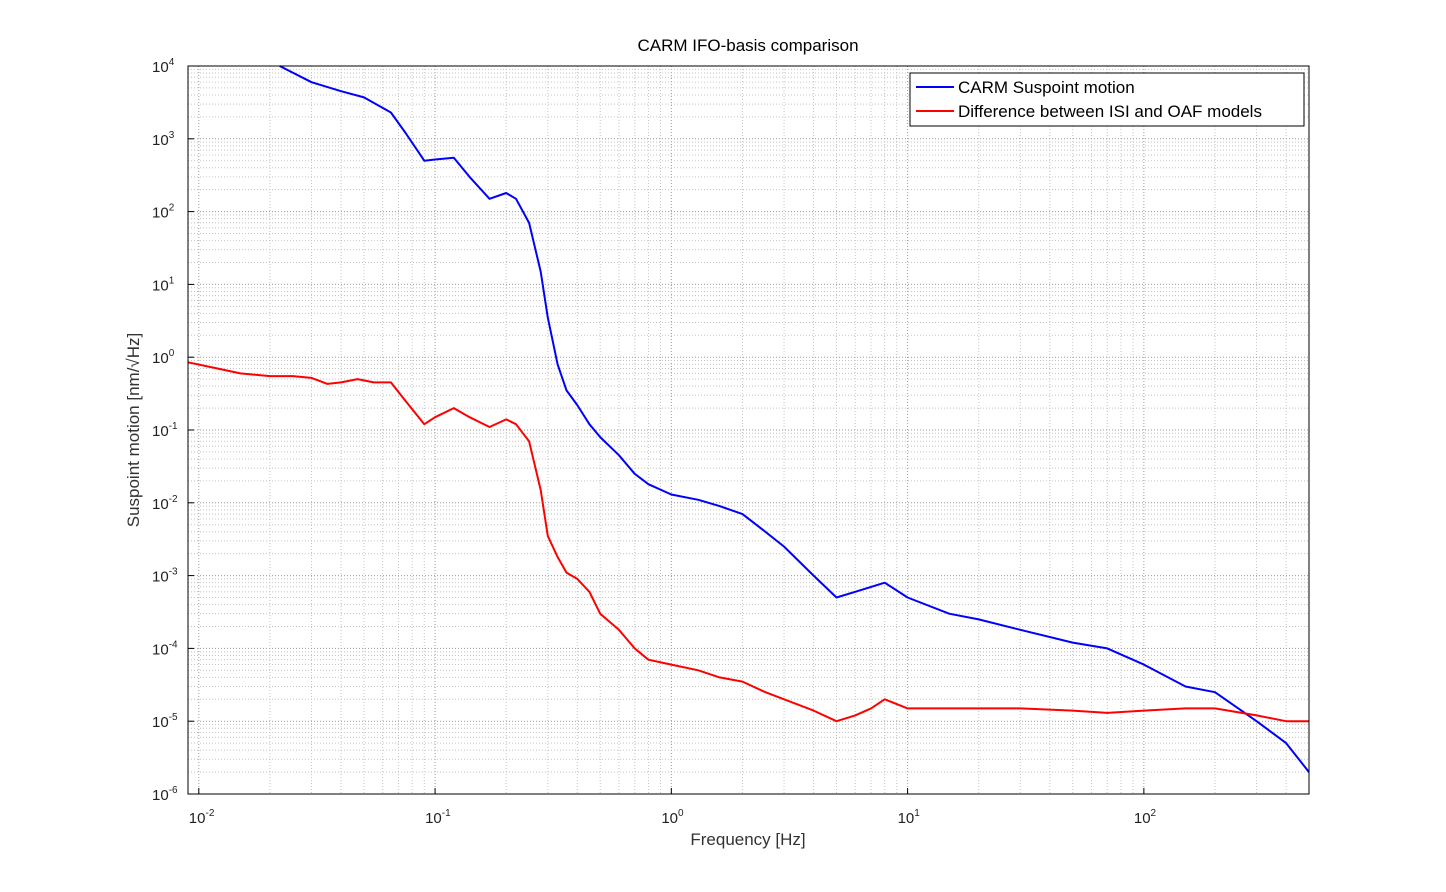 Image resolution: width=1446 pixels, height=892 pixels. What do you see at coordinates (163, 357) in the screenshot?
I see `y-tick-label-6: 10⁰` at bounding box center [163, 357].